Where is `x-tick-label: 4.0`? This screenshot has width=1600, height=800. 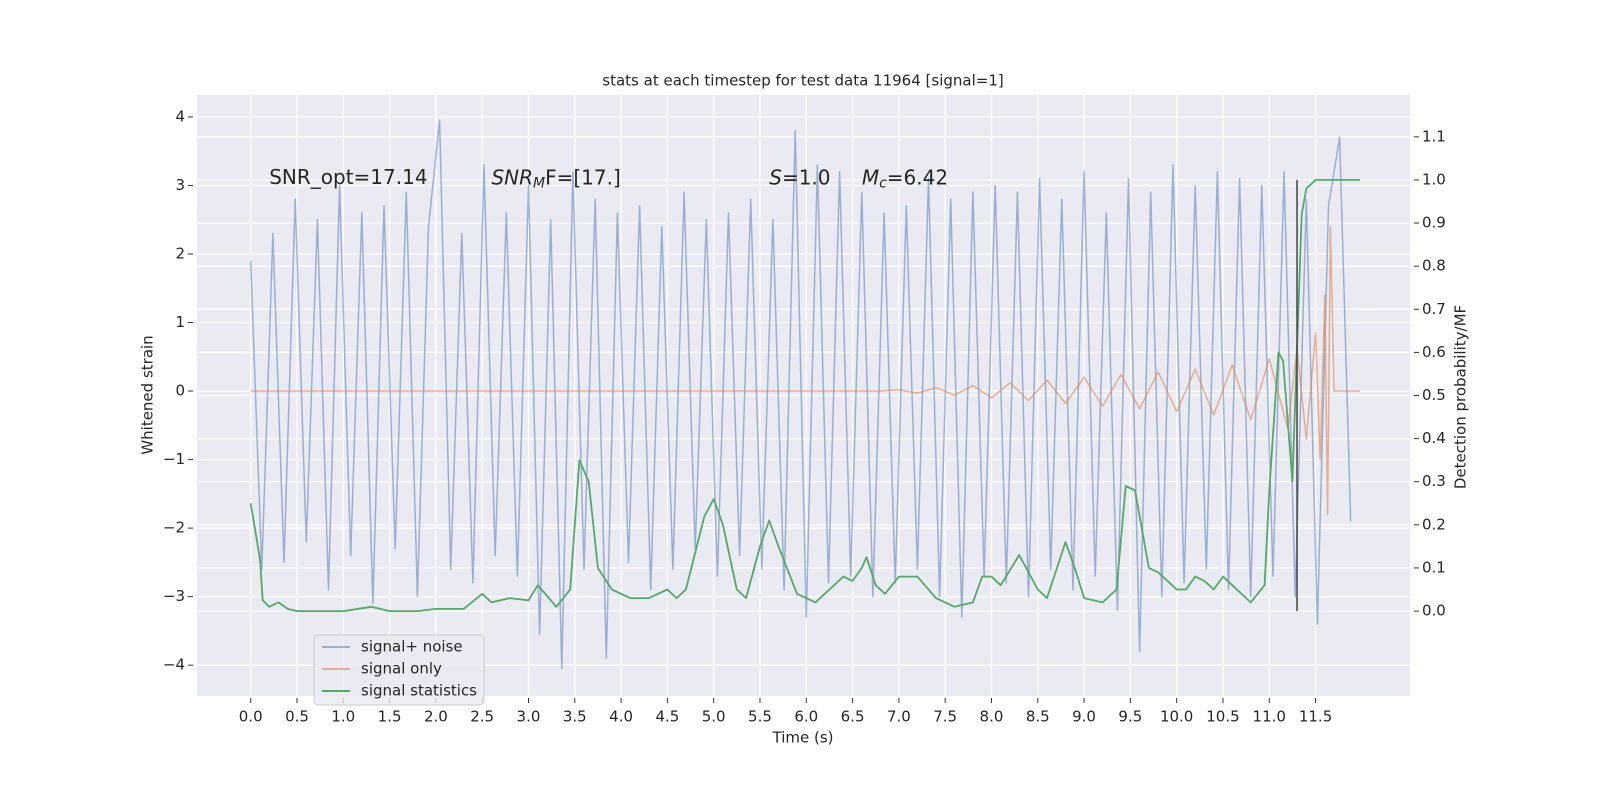 x-tick-label: 4.0 is located at coordinates (621, 717).